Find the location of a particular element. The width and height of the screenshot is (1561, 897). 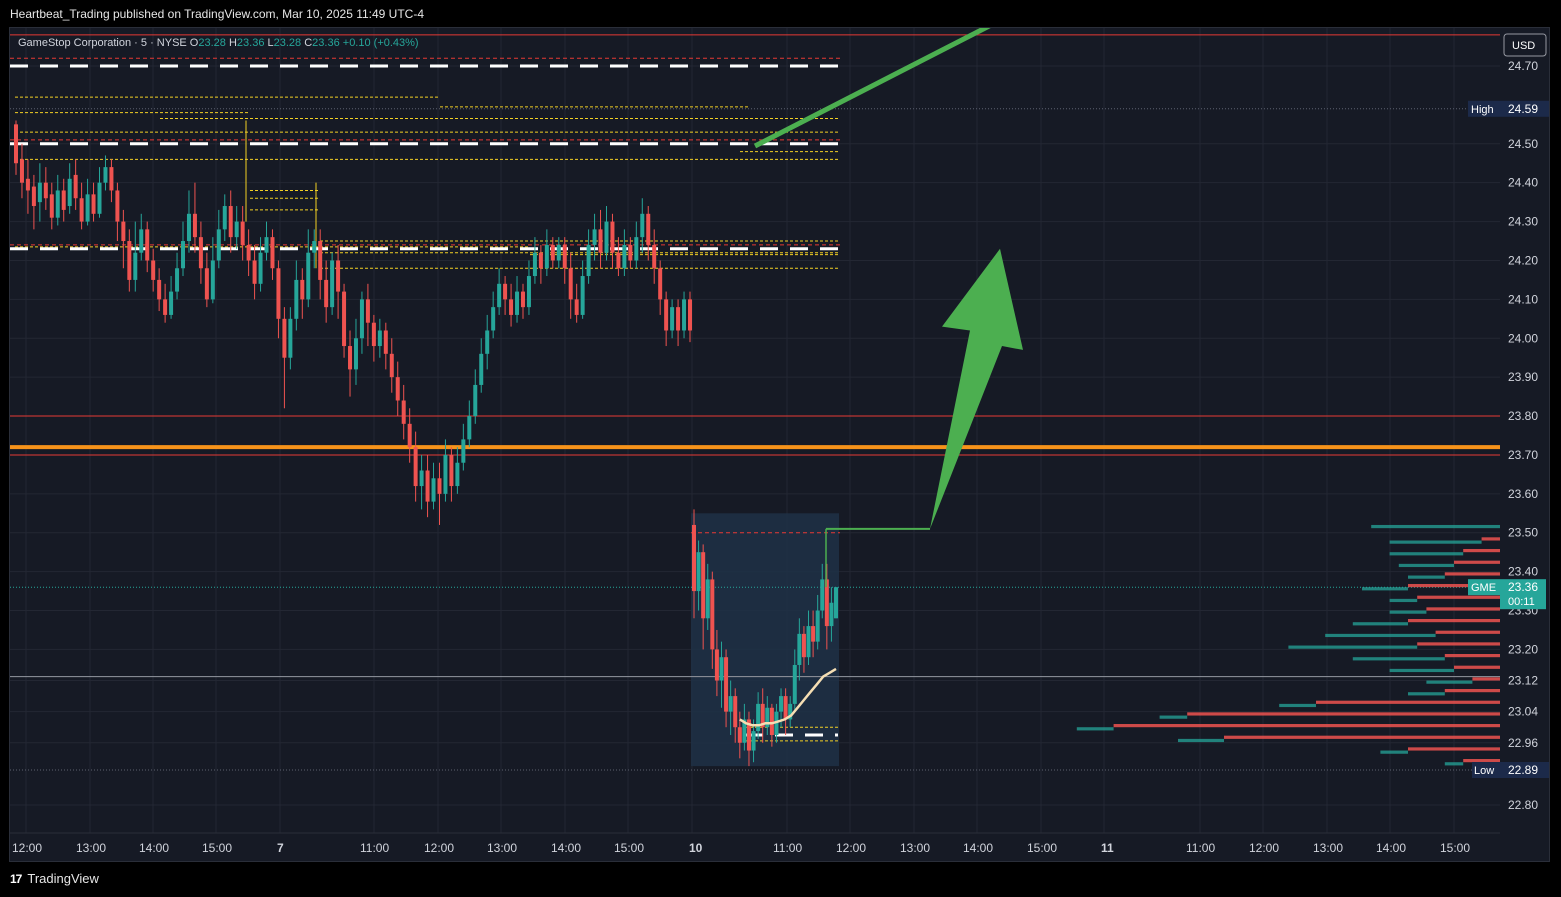

x-tick-label: 11:00 is located at coordinates (787, 848).